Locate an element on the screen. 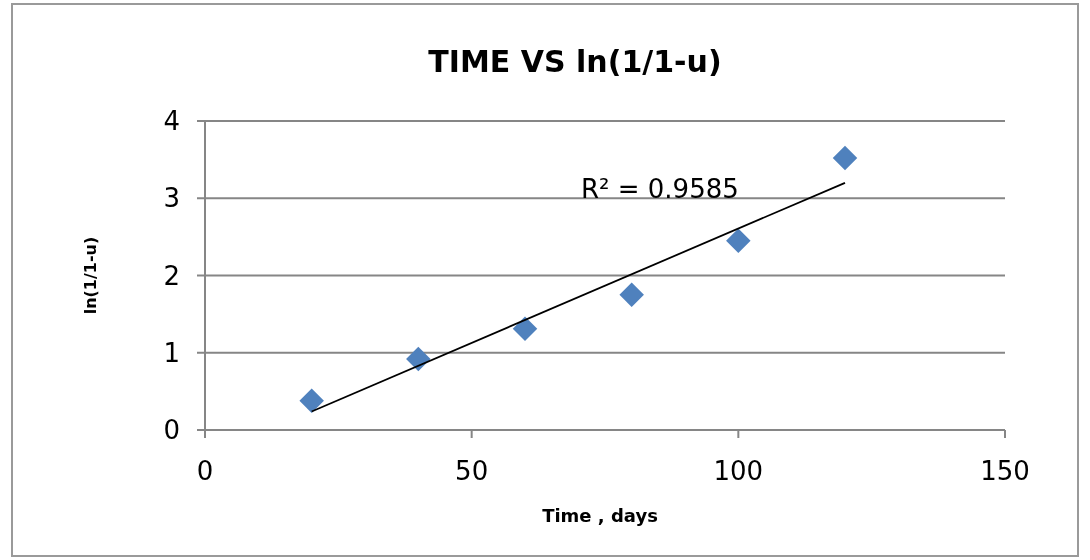  x-axis-title: Time , days is located at coordinates (600, 515).